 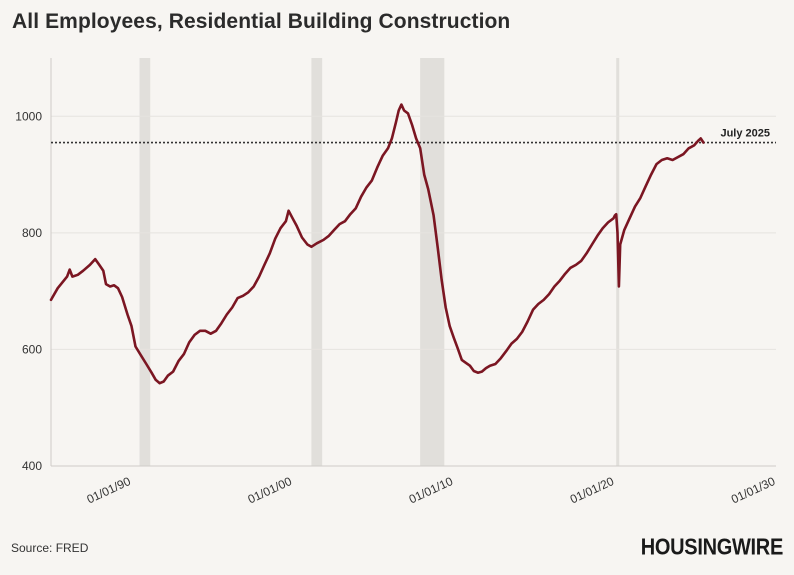 I want to click on x-tick-label: 01/01/20, so click(x=592, y=490).